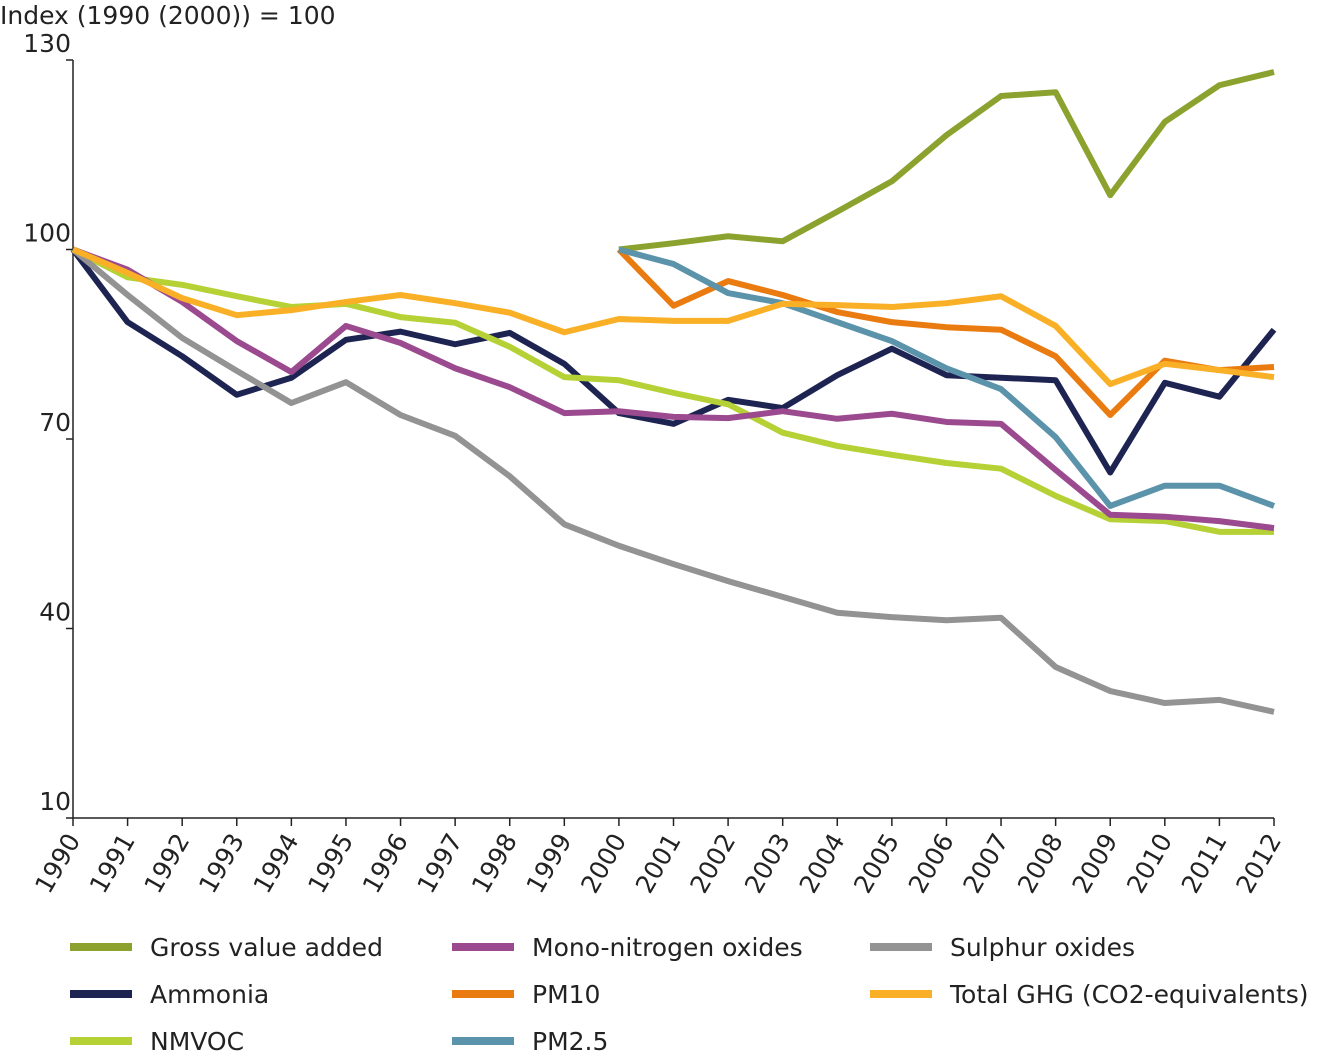  What do you see at coordinates (549, 864) in the screenshot?
I see `x-tick-label: 1999` at bounding box center [549, 864].